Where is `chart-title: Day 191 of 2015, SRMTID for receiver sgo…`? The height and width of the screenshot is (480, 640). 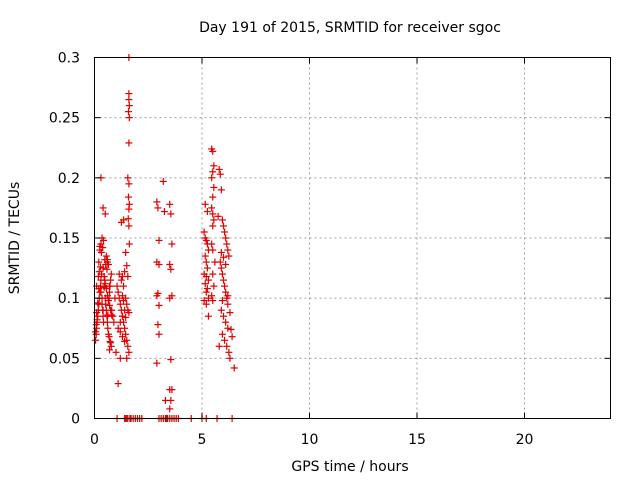 chart-title: Day 191 of 2015, SRMTID for receiver sgo… is located at coordinates (350, 28).